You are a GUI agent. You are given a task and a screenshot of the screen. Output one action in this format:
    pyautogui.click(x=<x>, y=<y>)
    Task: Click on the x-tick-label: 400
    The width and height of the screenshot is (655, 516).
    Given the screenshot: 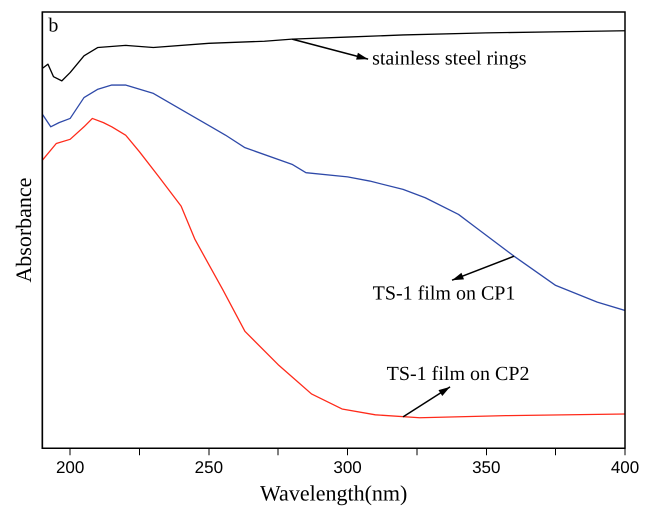 What is the action you would take?
    pyautogui.click(x=625, y=468)
    